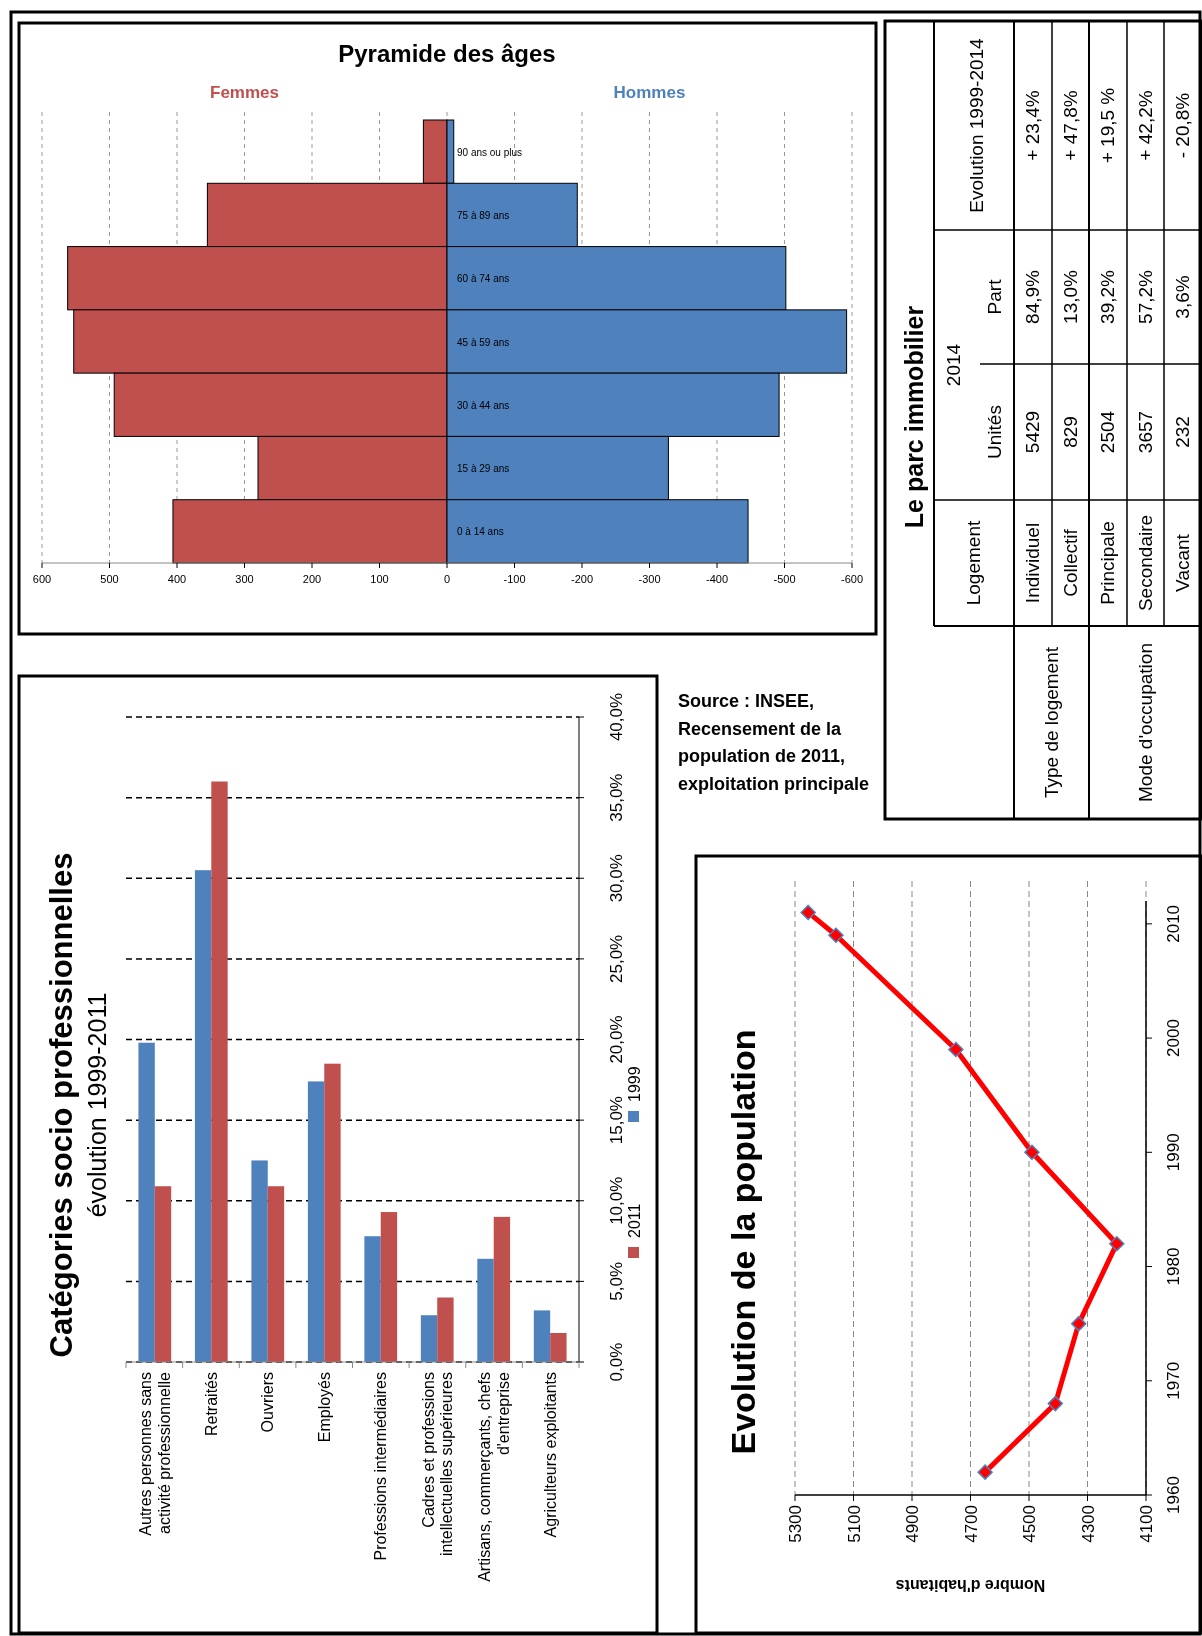 Image resolution: width=1202 pixels, height=1636 pixels. I want to click on text: 39,2%, so click(1107, 296).